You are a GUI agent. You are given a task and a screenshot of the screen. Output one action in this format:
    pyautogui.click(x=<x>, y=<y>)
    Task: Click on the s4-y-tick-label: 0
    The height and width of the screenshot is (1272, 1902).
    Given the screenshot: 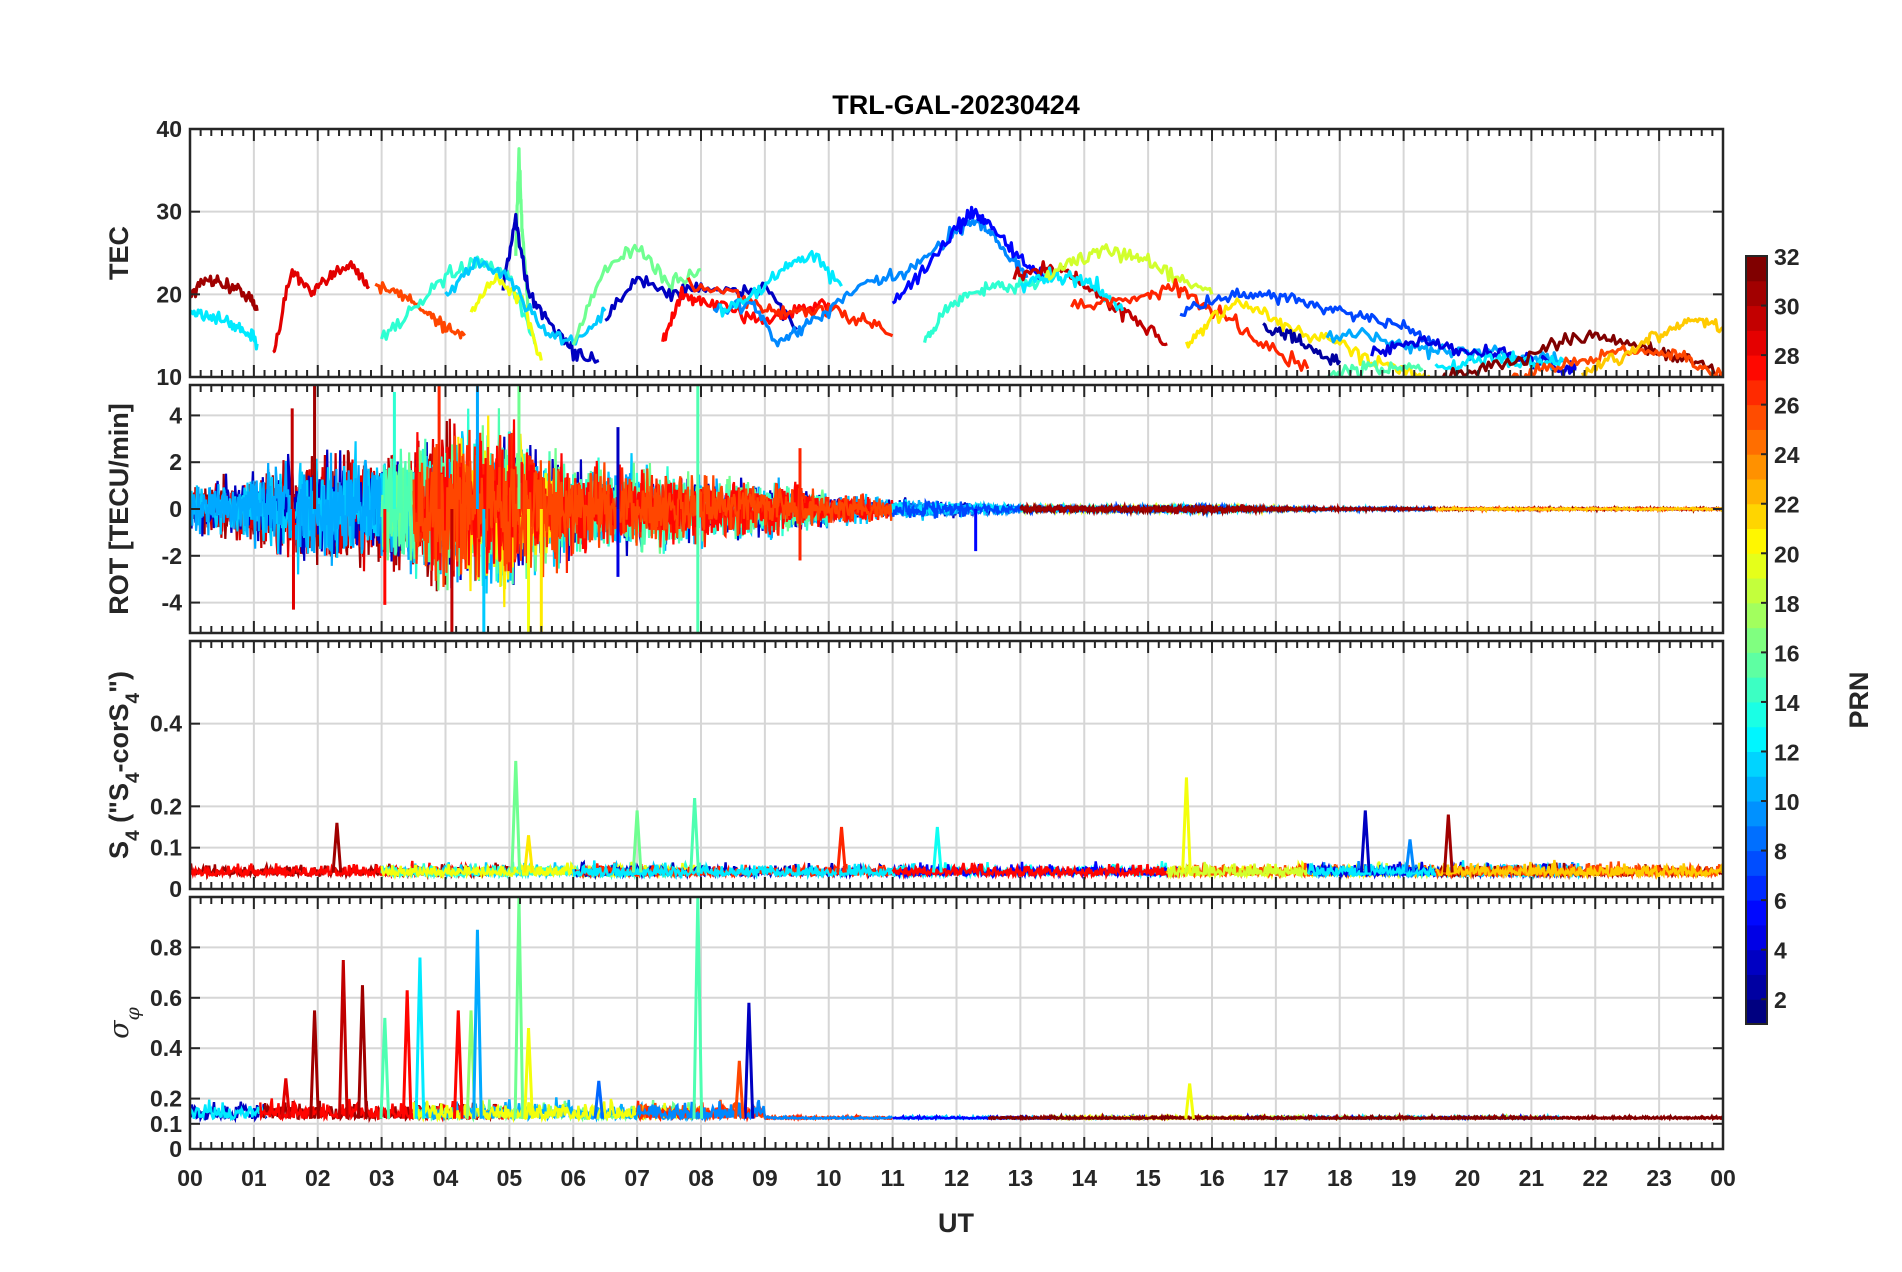 What is the action you would take?
    pyautogui.click(x=175, y=889)
    